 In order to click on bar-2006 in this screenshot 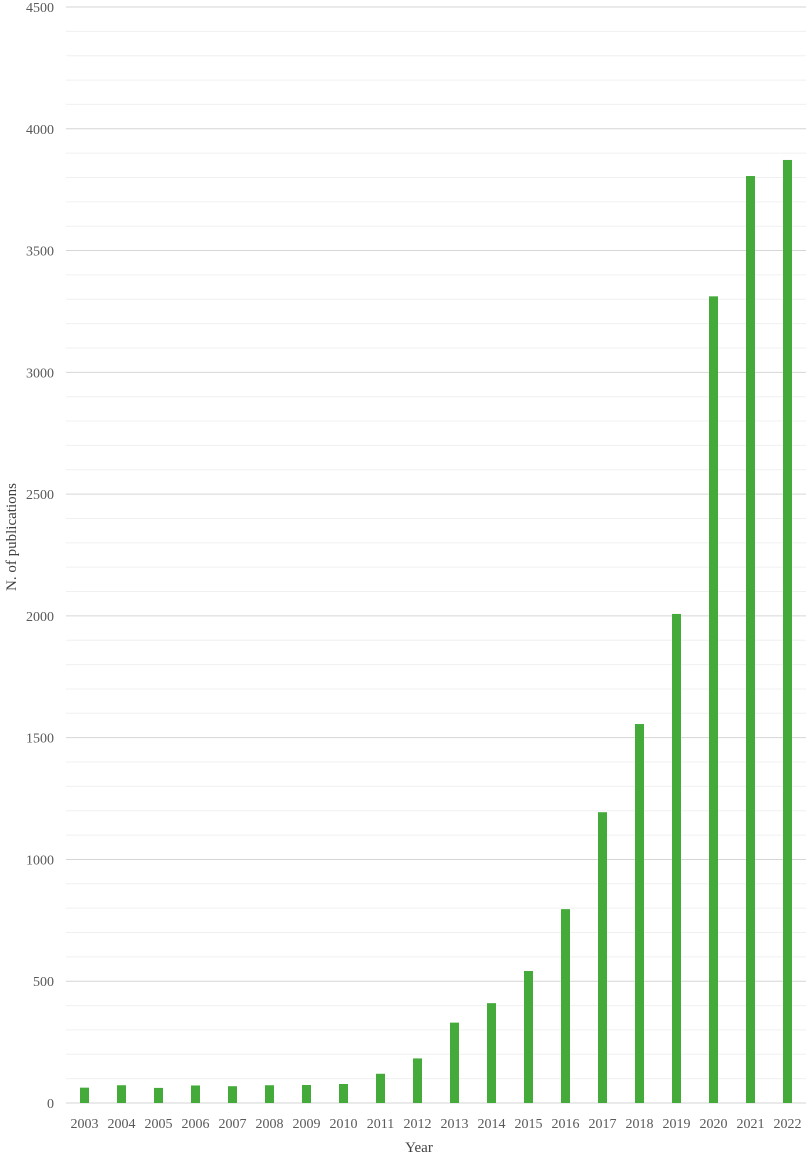, I will do `click(195, 1094)`.